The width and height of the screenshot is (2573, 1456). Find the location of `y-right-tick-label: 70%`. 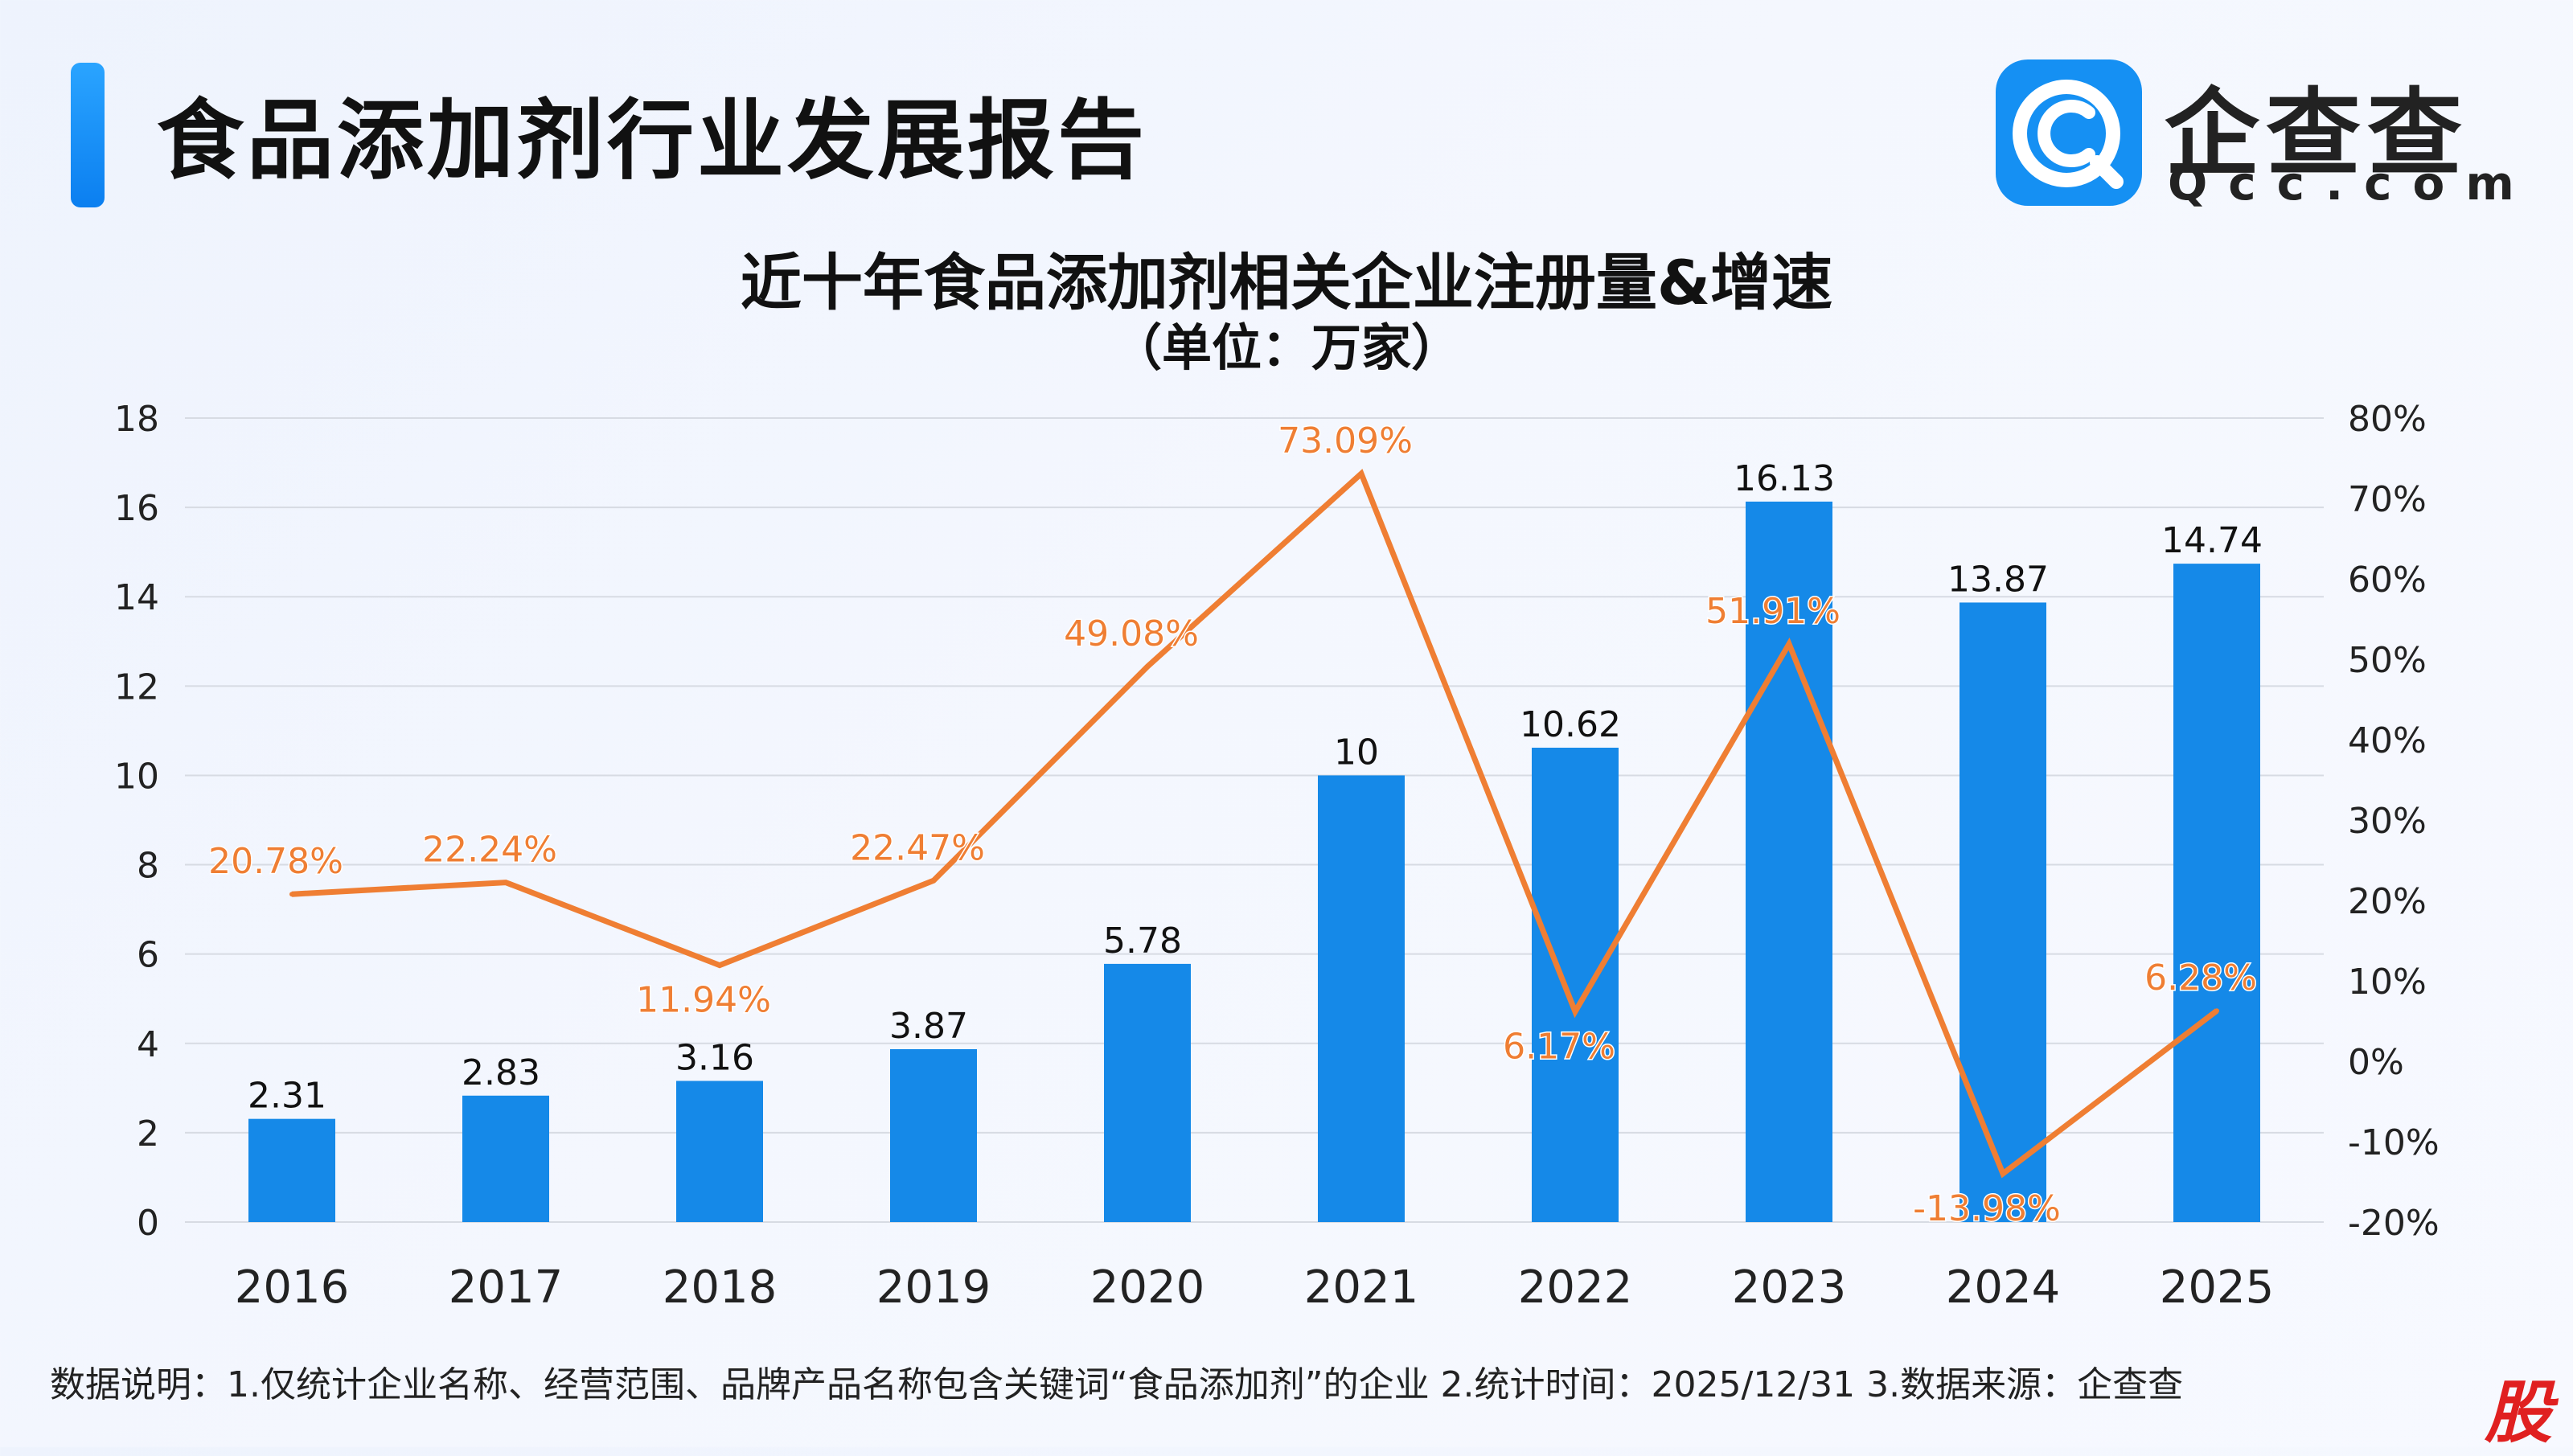

y-right-tick-label: 70% is located at coordinates (2387, 499).